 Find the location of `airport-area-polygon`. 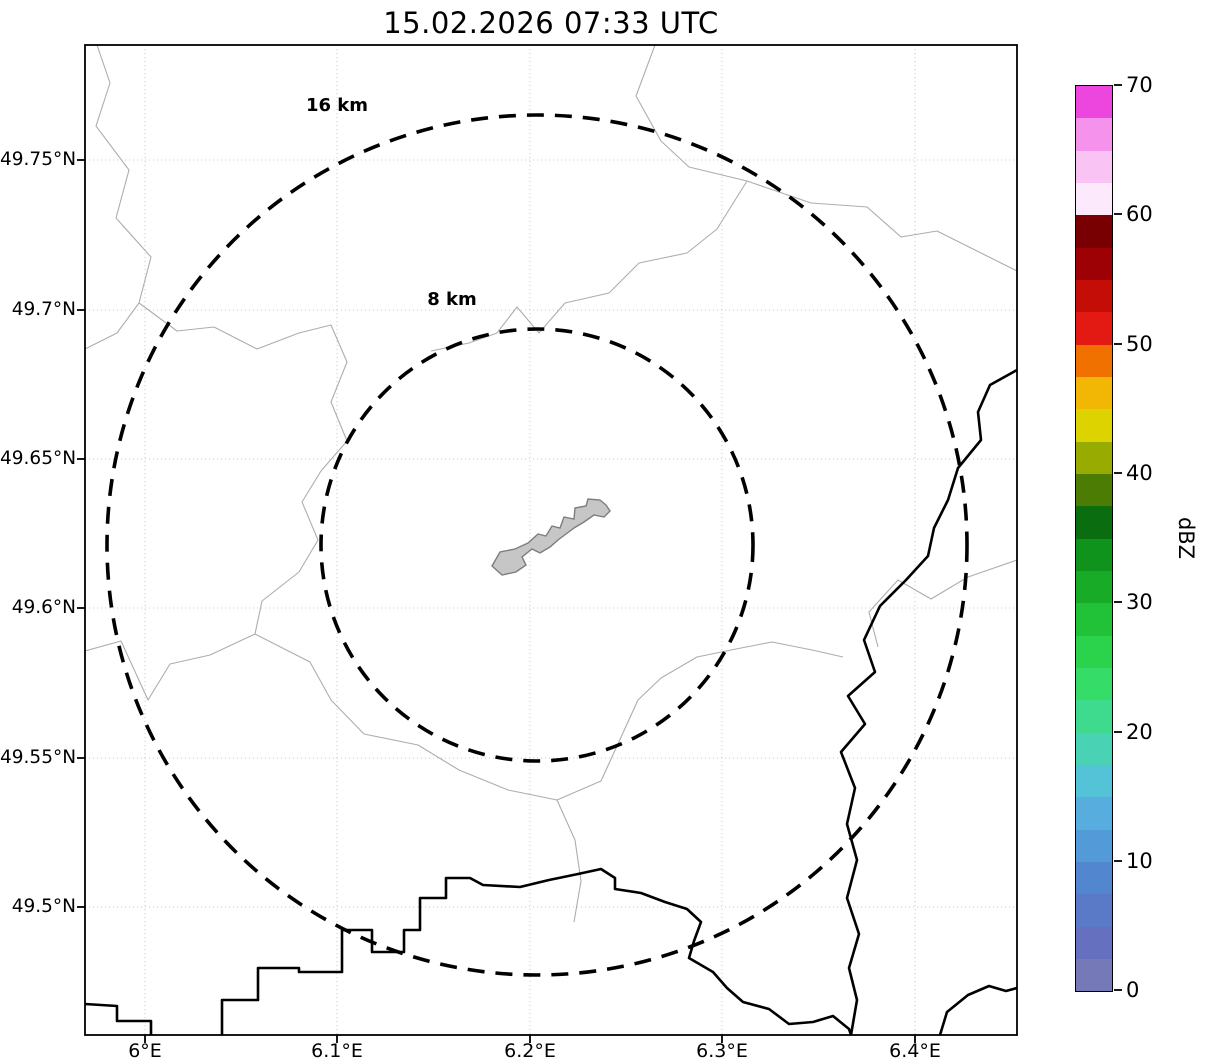

airport-area-polygon is located at coordinates (551, 537).